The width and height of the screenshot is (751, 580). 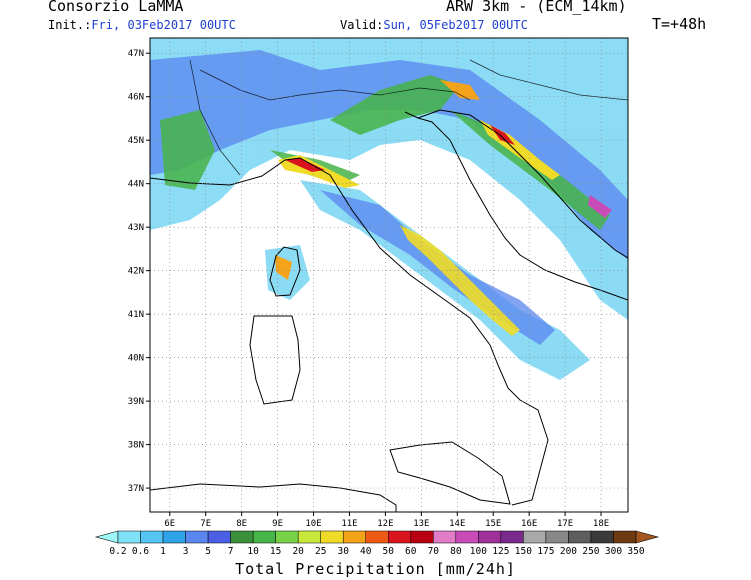 I want to click on init-label: Init.:, so click(x=70, y=25).